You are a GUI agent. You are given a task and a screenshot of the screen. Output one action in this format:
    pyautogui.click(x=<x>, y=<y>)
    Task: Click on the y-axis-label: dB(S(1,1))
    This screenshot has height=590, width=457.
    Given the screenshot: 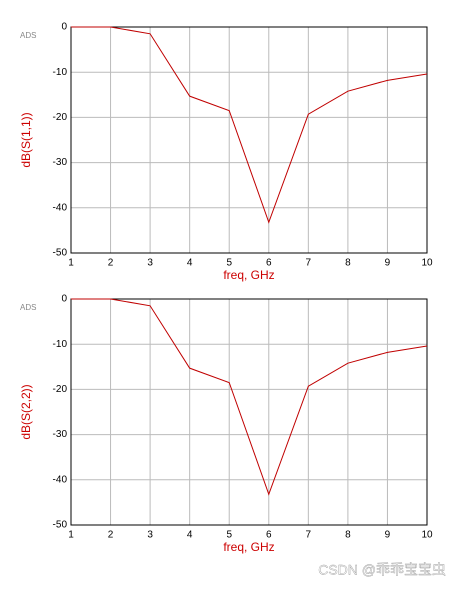 What is the action you would take?
    pyautogui.click(x=26, y=139)
    